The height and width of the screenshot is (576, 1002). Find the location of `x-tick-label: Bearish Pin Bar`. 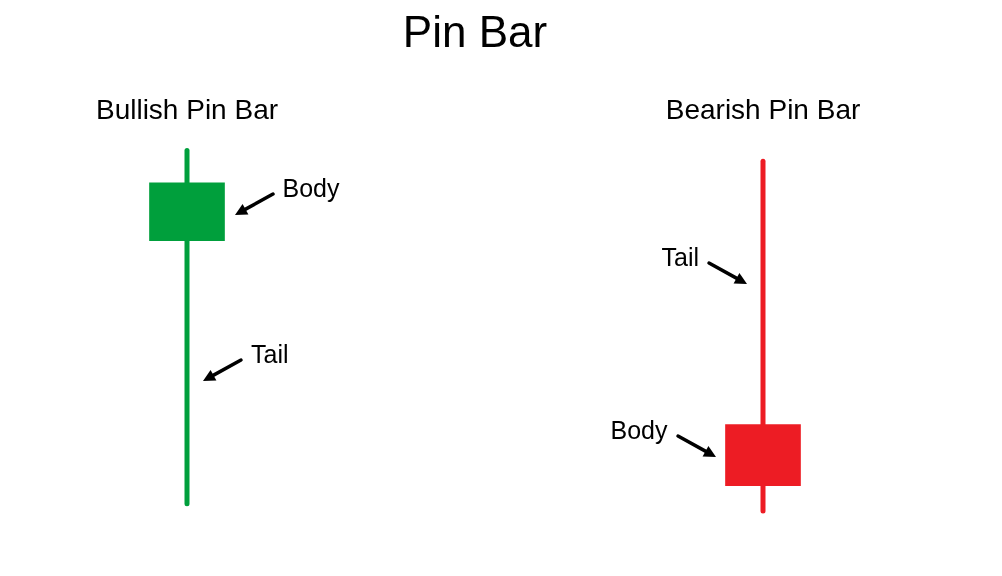

x-tick-label: Bearish Pin Bar is located at coordinates (763, 110).